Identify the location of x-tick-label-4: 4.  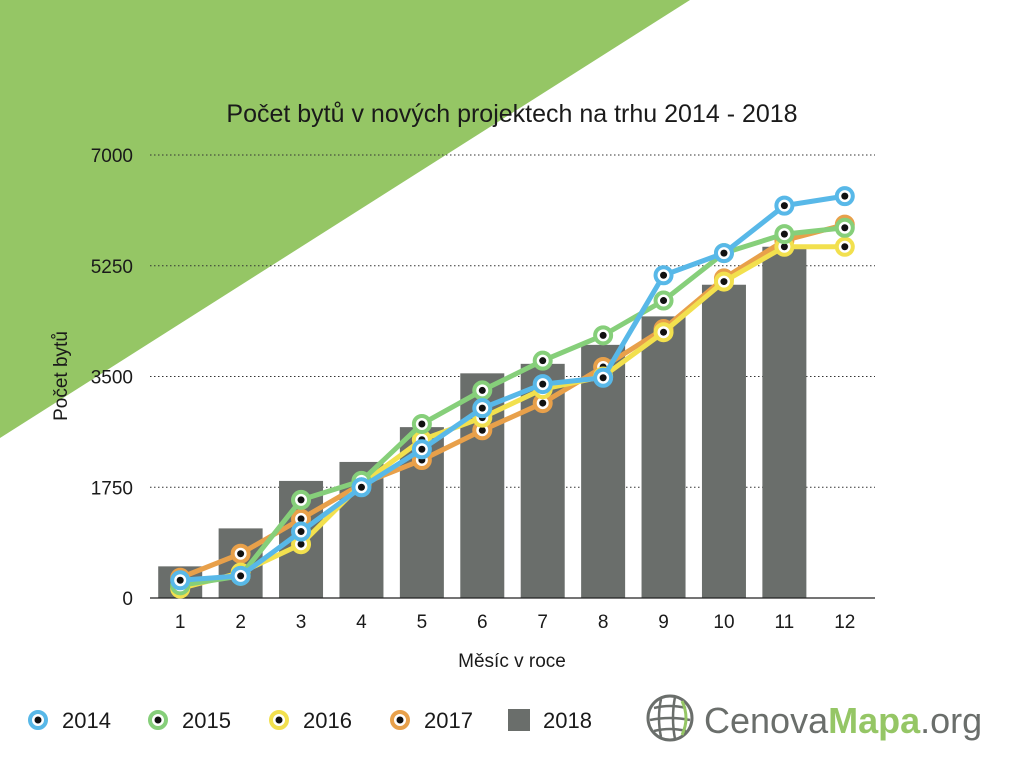
(361, 622).